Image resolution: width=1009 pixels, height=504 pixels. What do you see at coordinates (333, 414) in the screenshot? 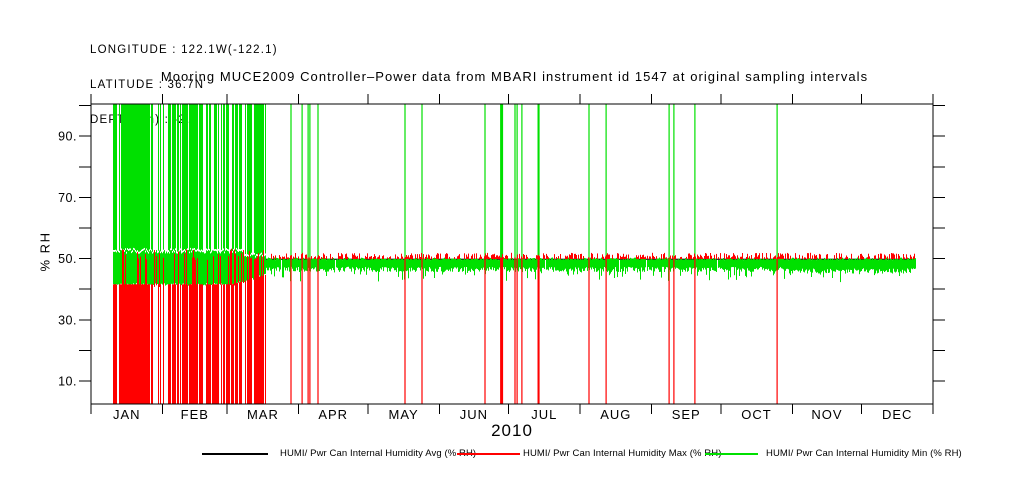
I see `svg-text: APR` at bounding box center [333, 414].